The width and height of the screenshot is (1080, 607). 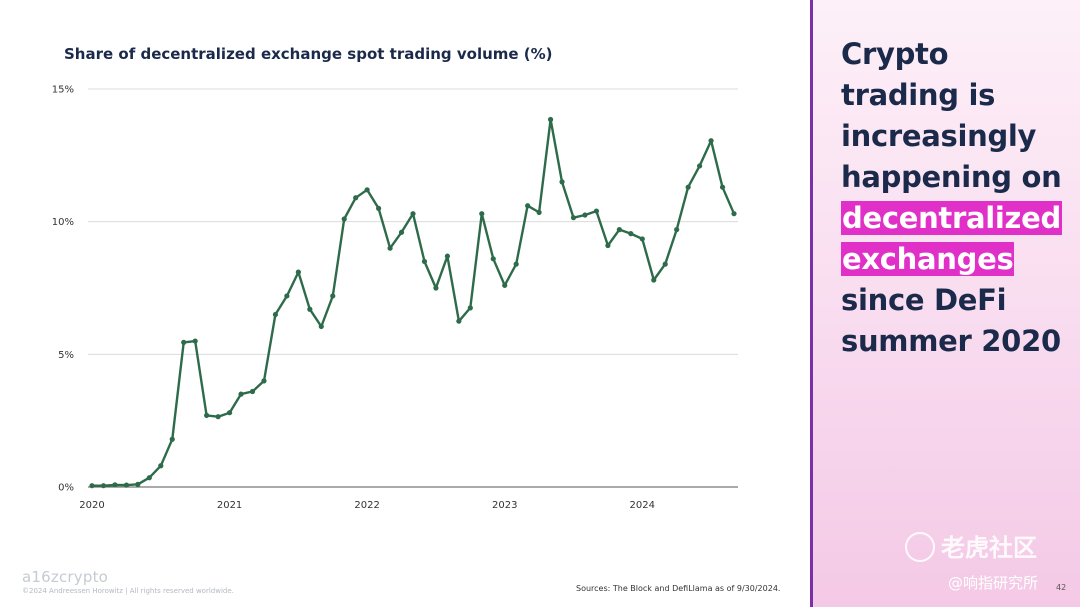 What do you see at coordinates (504, 505) in the screenshot?
I see `x-tick-label: 2023` at bounding box center [504, 505].